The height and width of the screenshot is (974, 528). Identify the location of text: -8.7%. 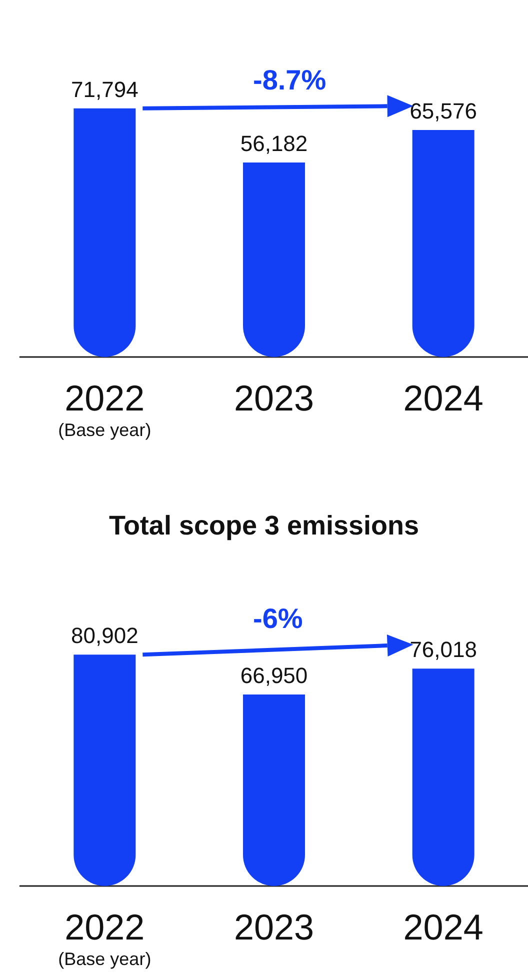
(289, 80).